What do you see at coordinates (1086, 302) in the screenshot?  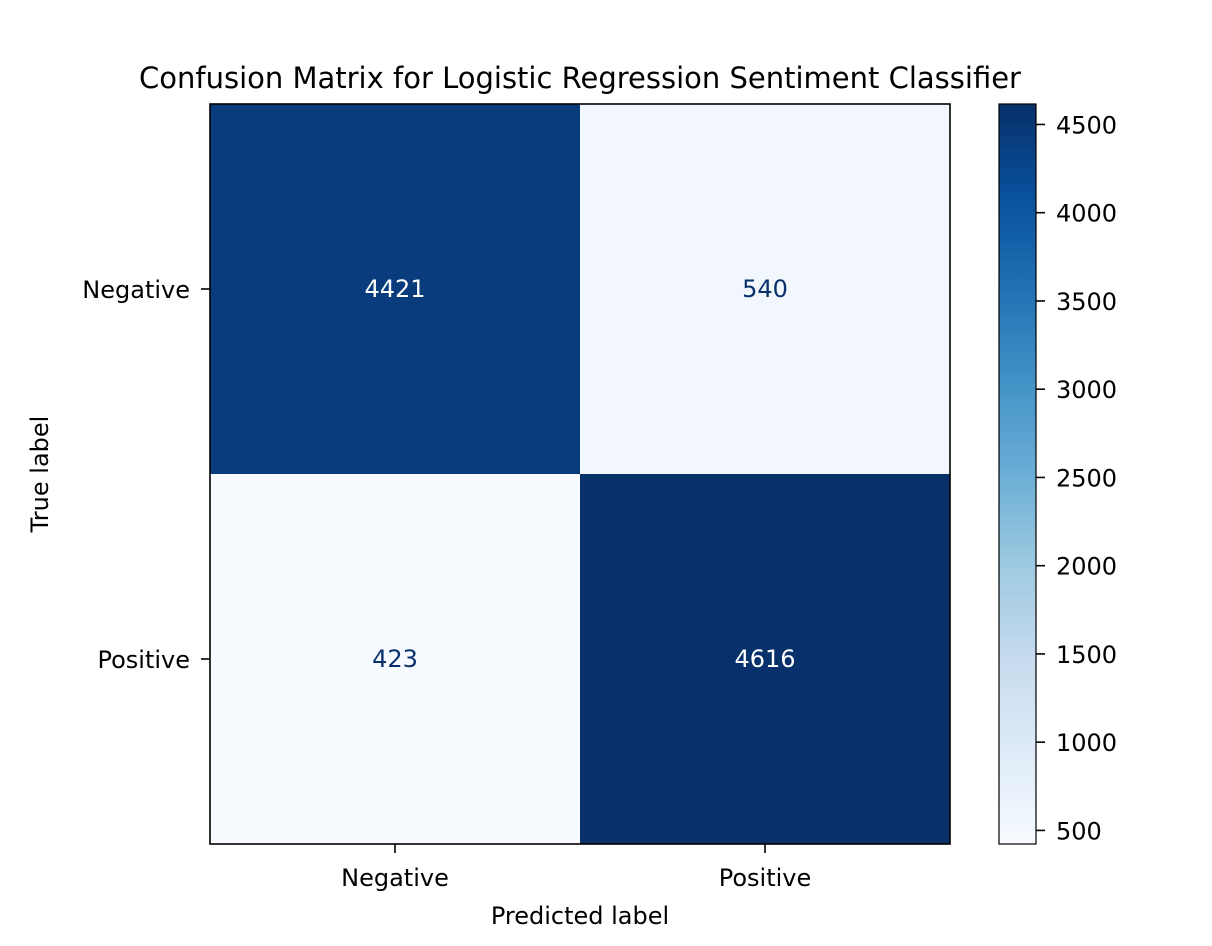 I see `colorbar-tick-label: 3500` at bounding box center [1086, 302].